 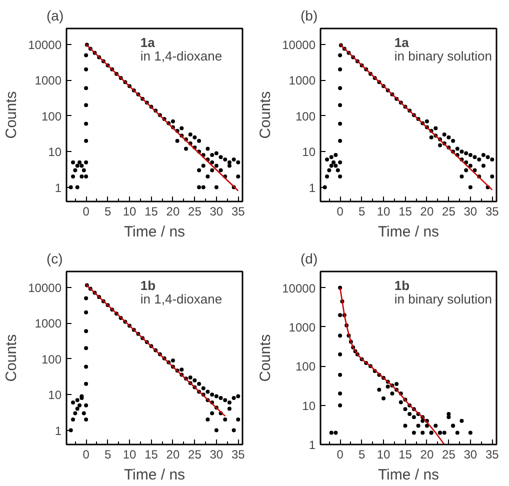 What do you see at coordinates (55, 16) in the screenshot?
I see `chart-title: (a)` at bounding box center [55, 16].